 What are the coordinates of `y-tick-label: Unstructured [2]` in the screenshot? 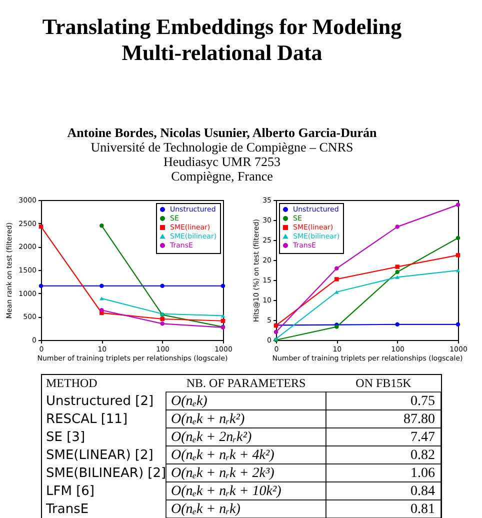 It's located at (100, 401).